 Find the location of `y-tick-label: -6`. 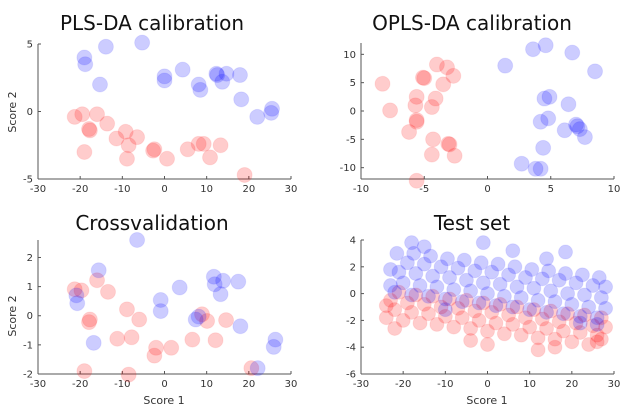

y-tick-label: -6 is located at coordinates (351, 375).